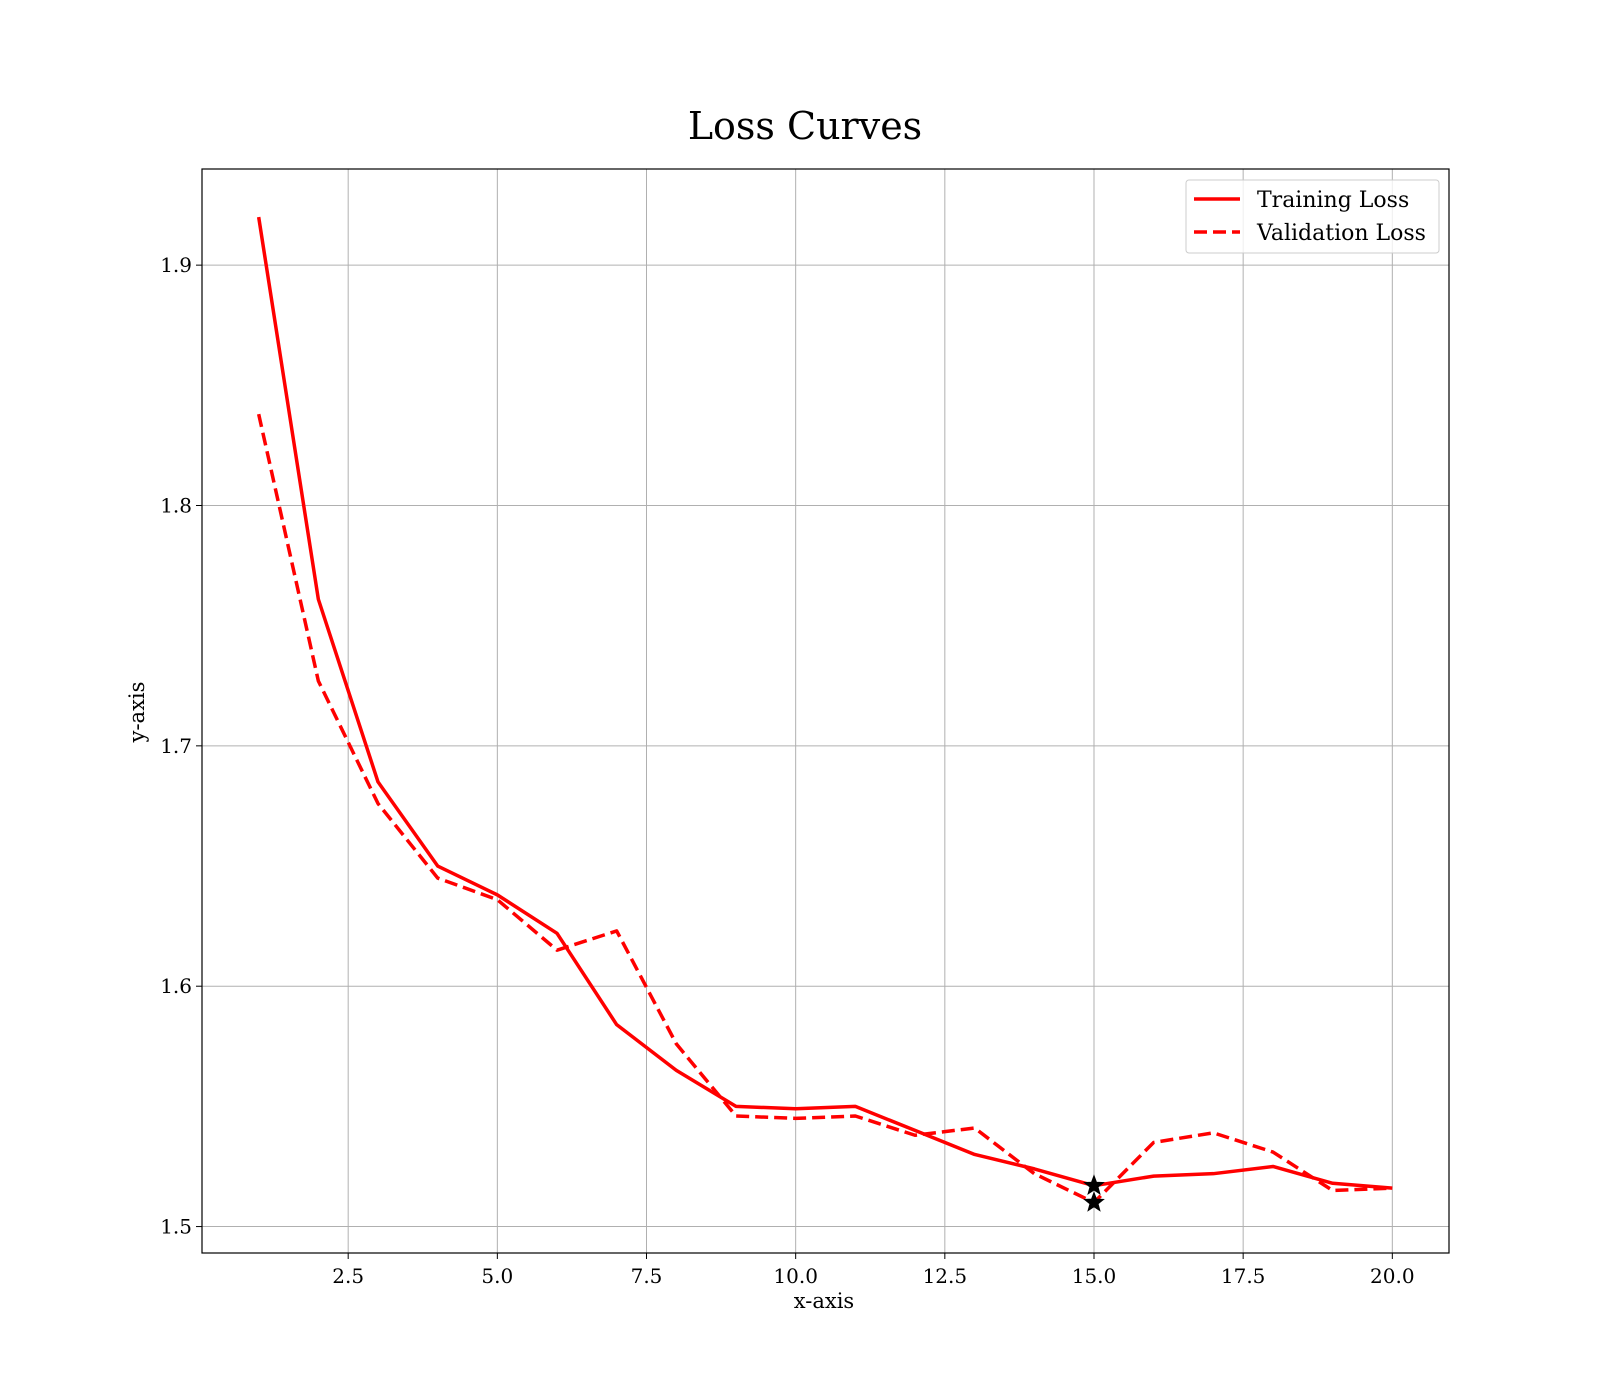  I want to click on y-tick-label: 1.7, so click(176, 746).